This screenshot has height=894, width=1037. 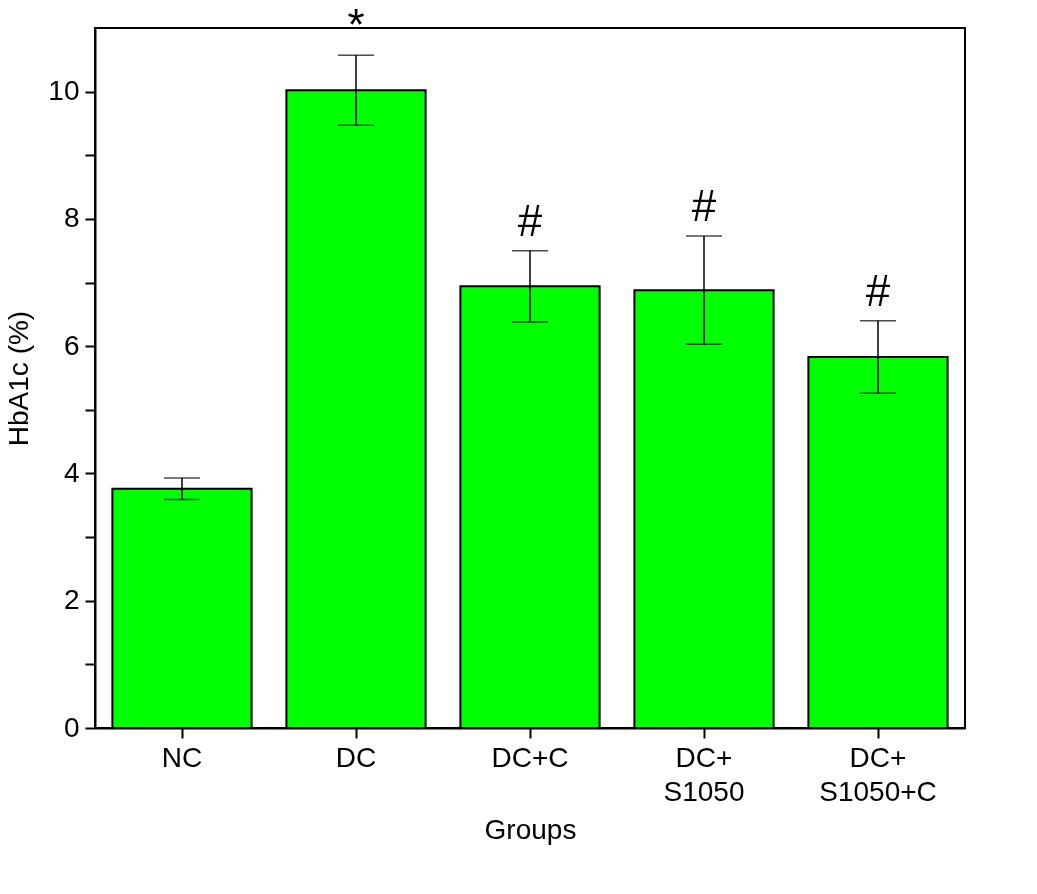 What do you see at coordinates (71, 472) in the screenshot?
I see `y-tick-label: 4` at bounding box center [71, 472].